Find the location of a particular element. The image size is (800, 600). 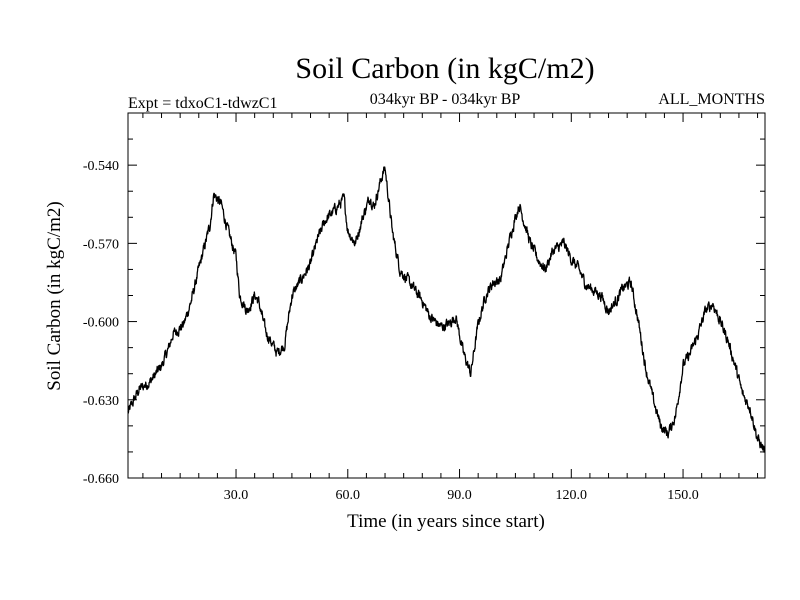

x-tick-label: 30.0 is located at coordinates (236, 495).